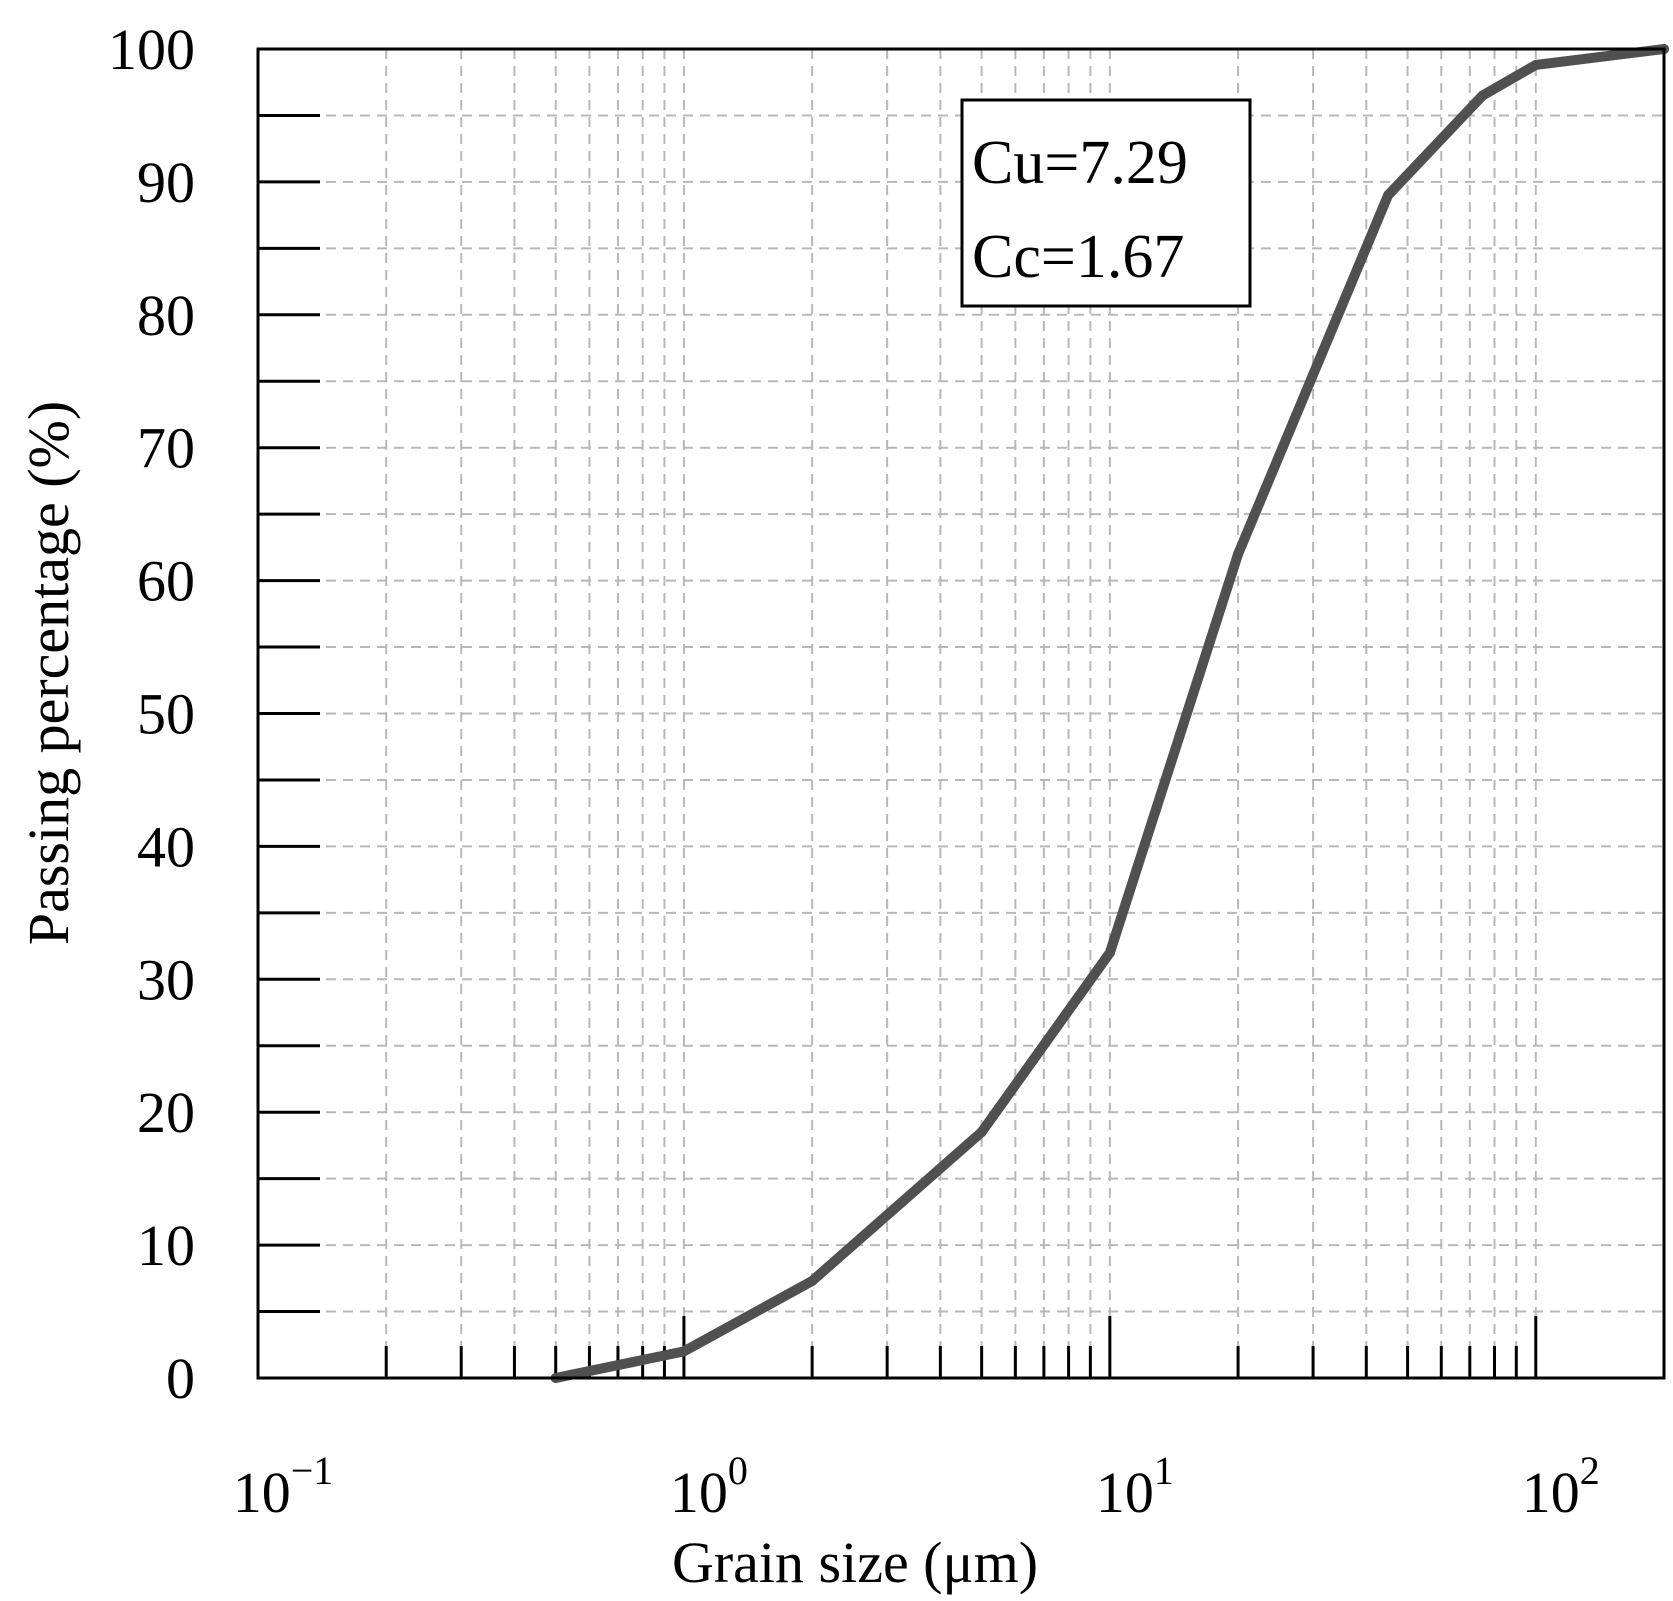  I want to click on x-tick-label: 10⁰, so click(709, 1486).